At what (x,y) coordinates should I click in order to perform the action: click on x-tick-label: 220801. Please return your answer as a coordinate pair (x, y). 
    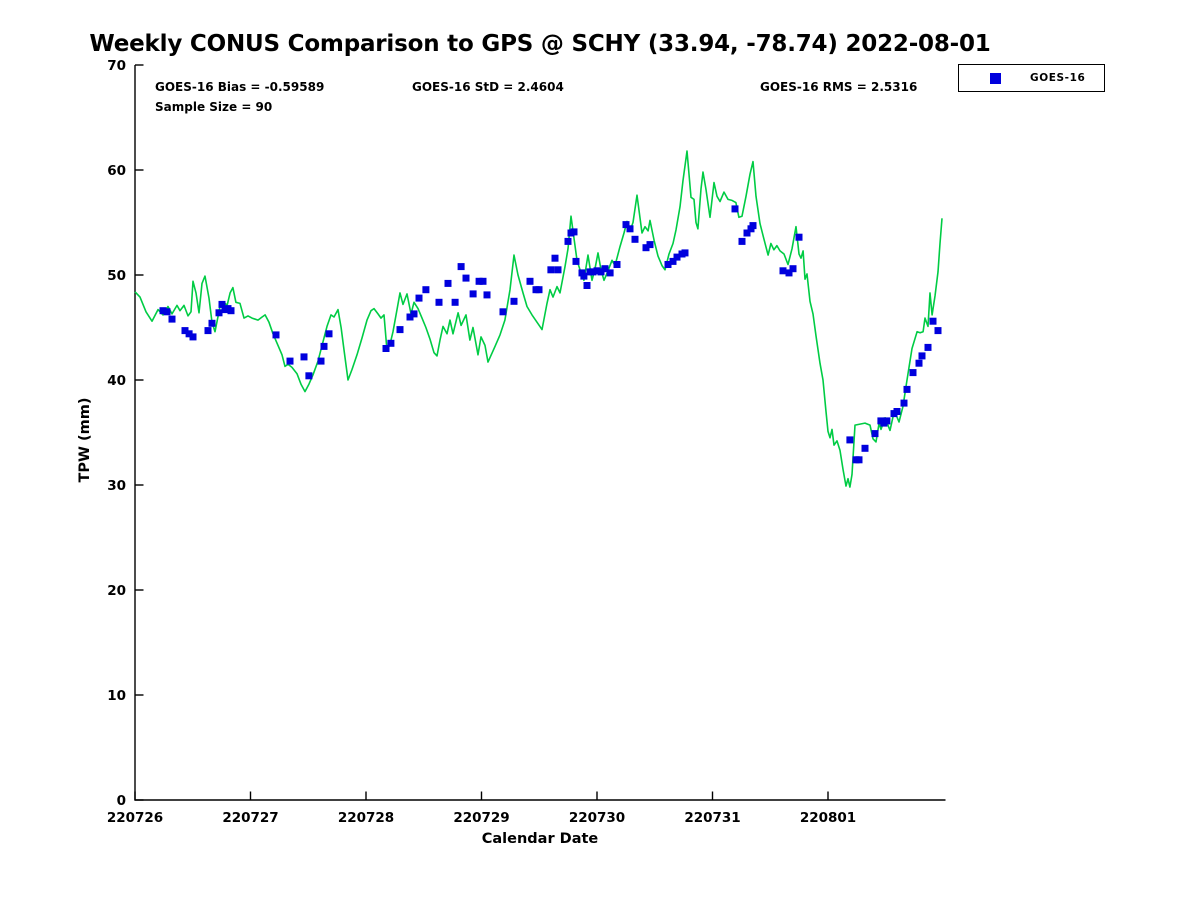
    Looking at the image, I should click on (828, 818).